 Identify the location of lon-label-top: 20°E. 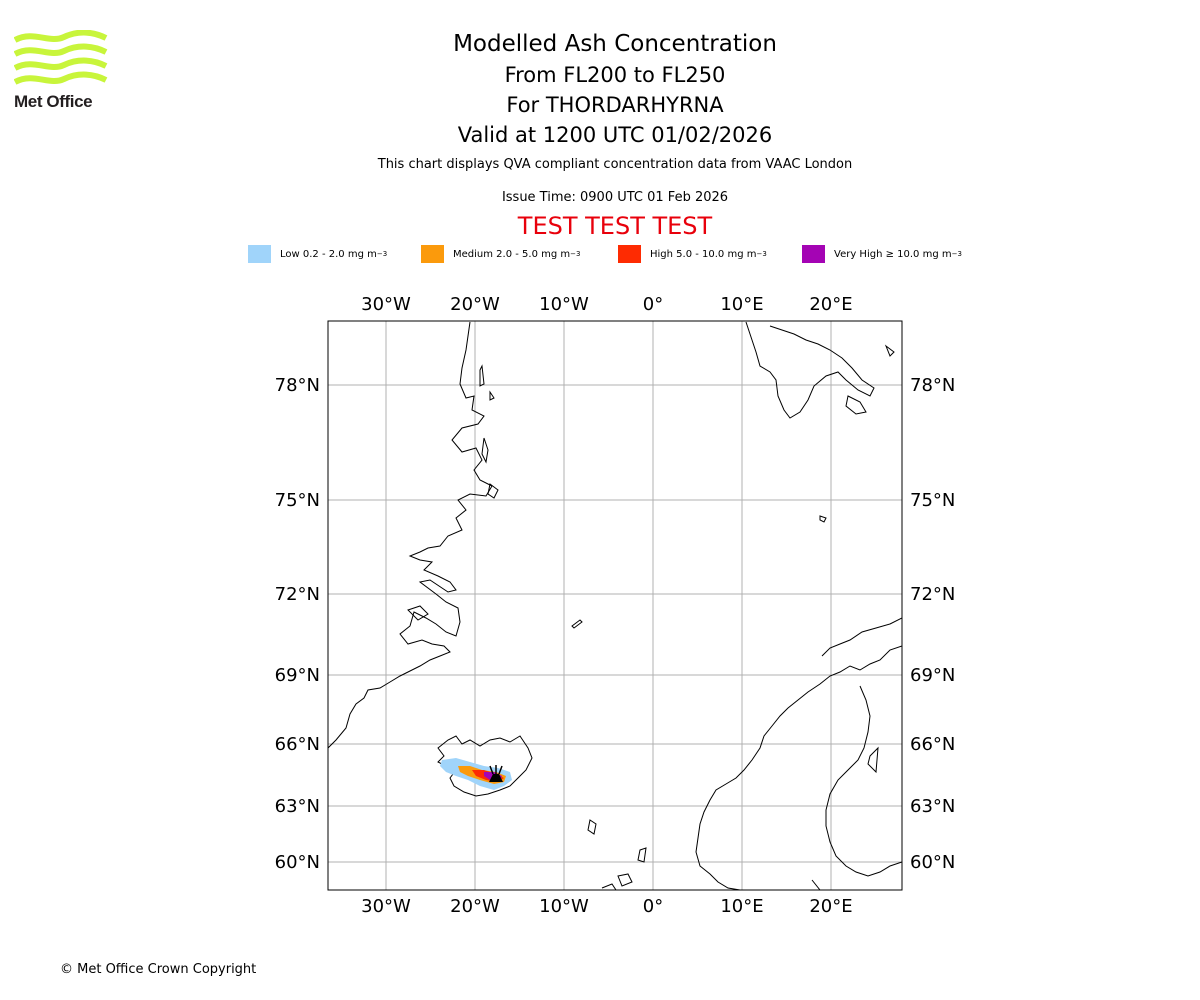
(830, 304).